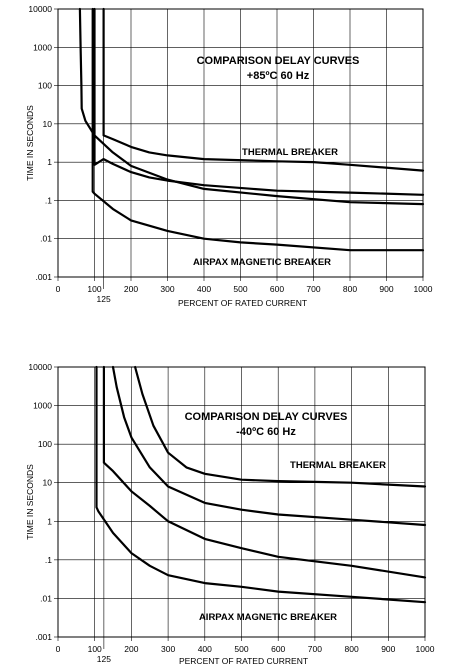 This screenshot has height=672, width=449. What do you see at coordinates (266, 432) in the screenshot?
I see `chart-subtitle: -40ºC 60 Hz` at bounding box center [266, 432].